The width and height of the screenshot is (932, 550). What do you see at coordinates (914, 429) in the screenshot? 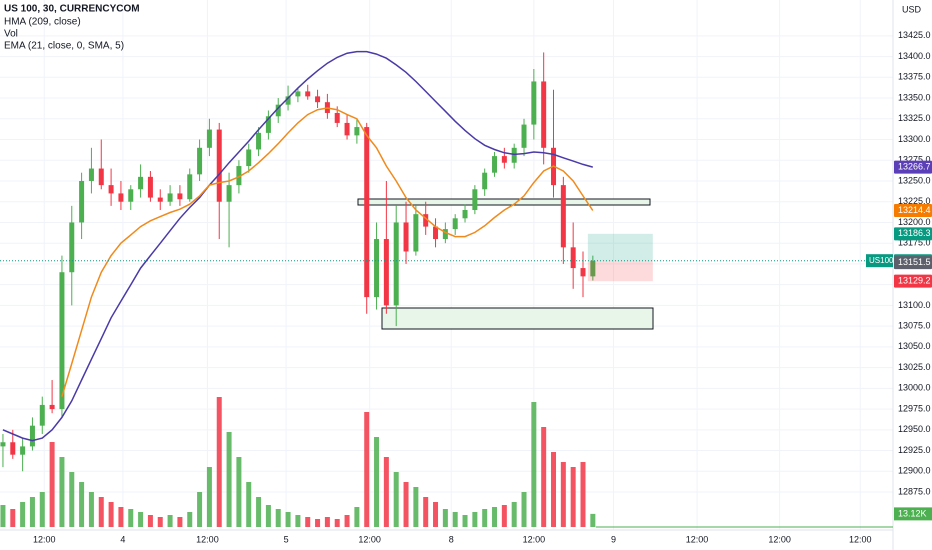
I see `y-tick-label: 12950.0` at bounding box center [914, 429].